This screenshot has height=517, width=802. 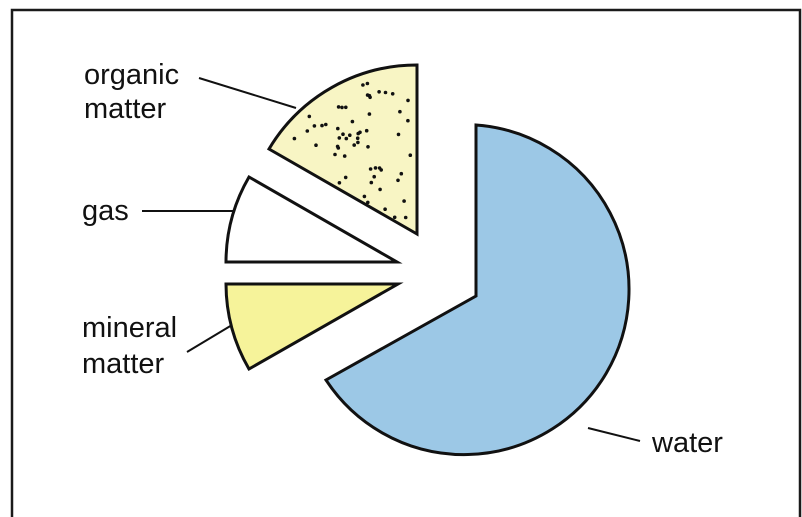 I want to click on slice-organic-matter, so click(x=342, y=150).